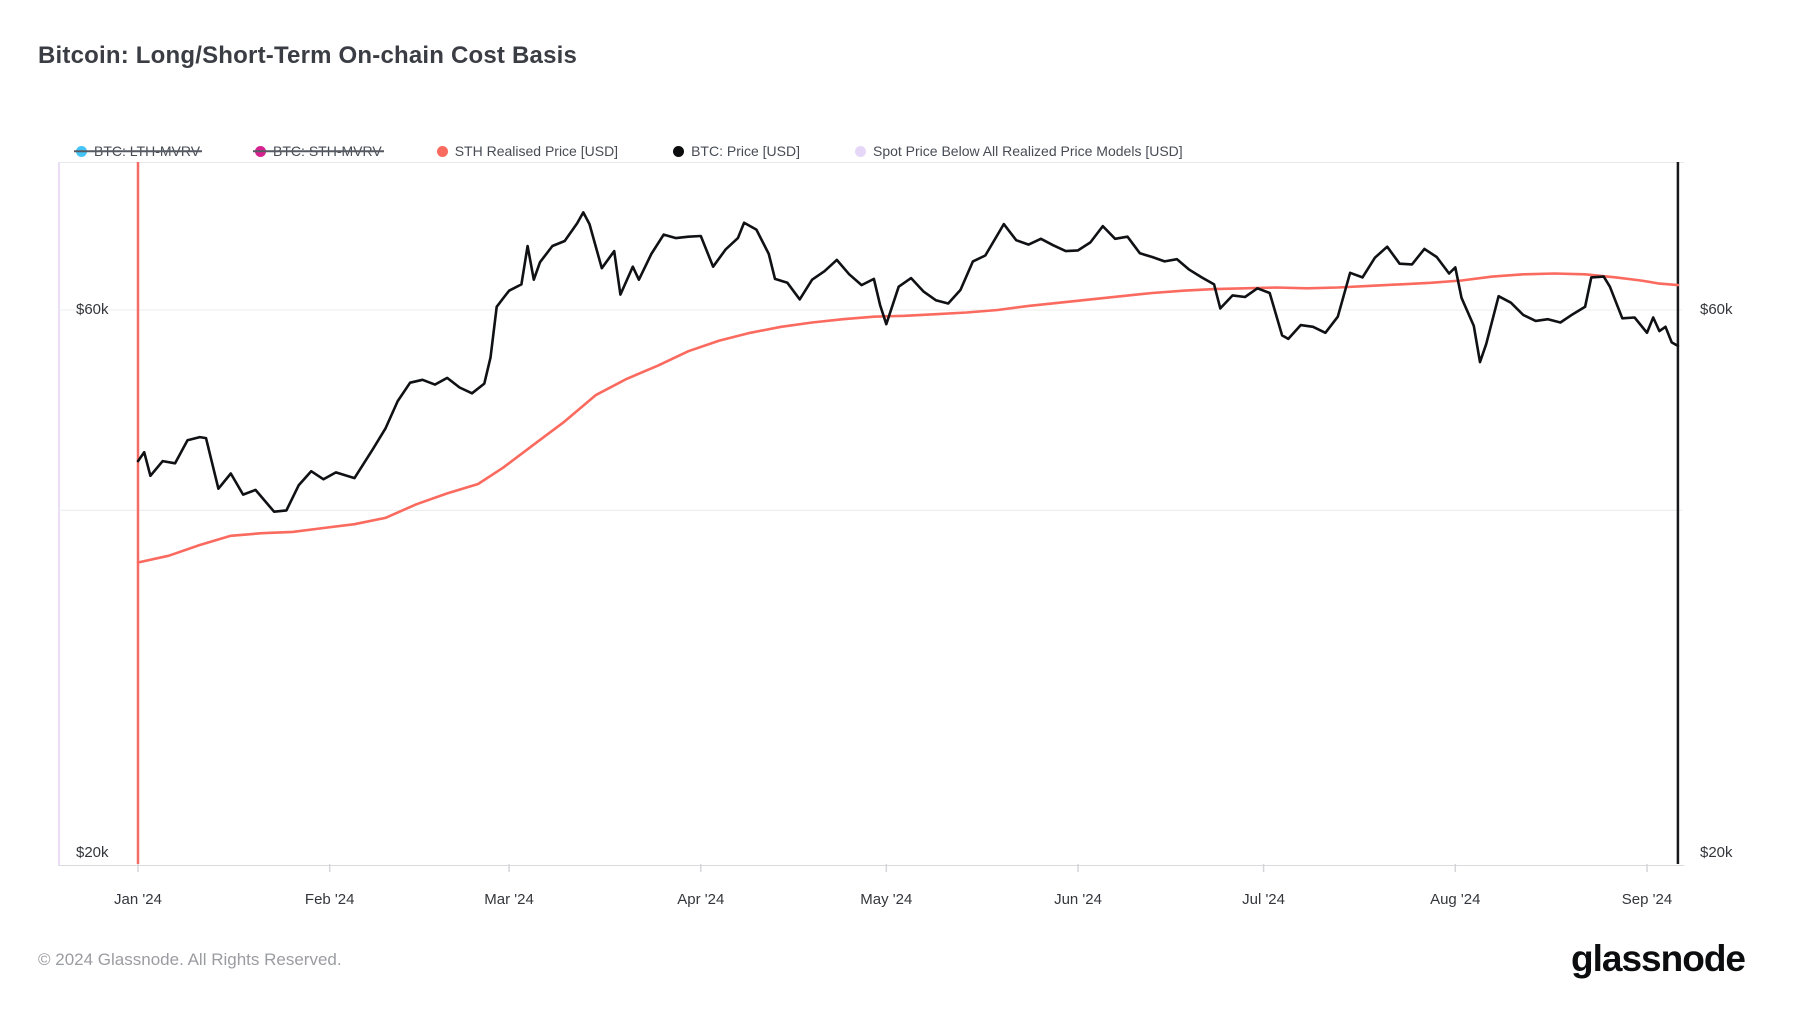 This screenshot has height=1013, width=1800. I want to click on legend-item-sth-realised-price: STH Realised Price [USD], so click(527, 151).